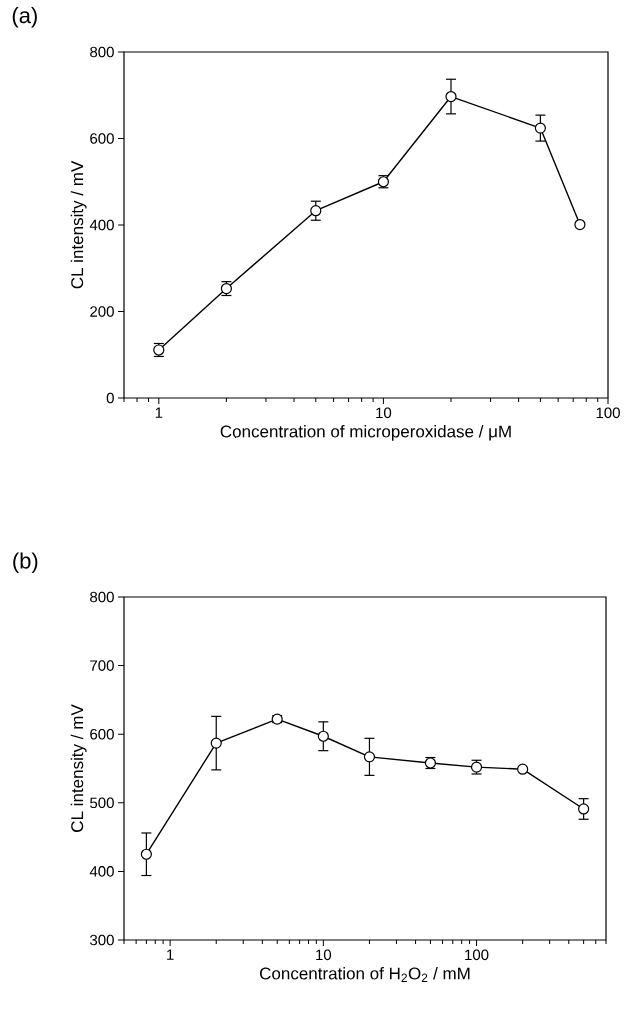 This screenshot has height=1022, width=629. What do you see at coordinates (102, 311) in the screenshot?
I see `y-tick-label: 200` at bounding box center [102, 311].